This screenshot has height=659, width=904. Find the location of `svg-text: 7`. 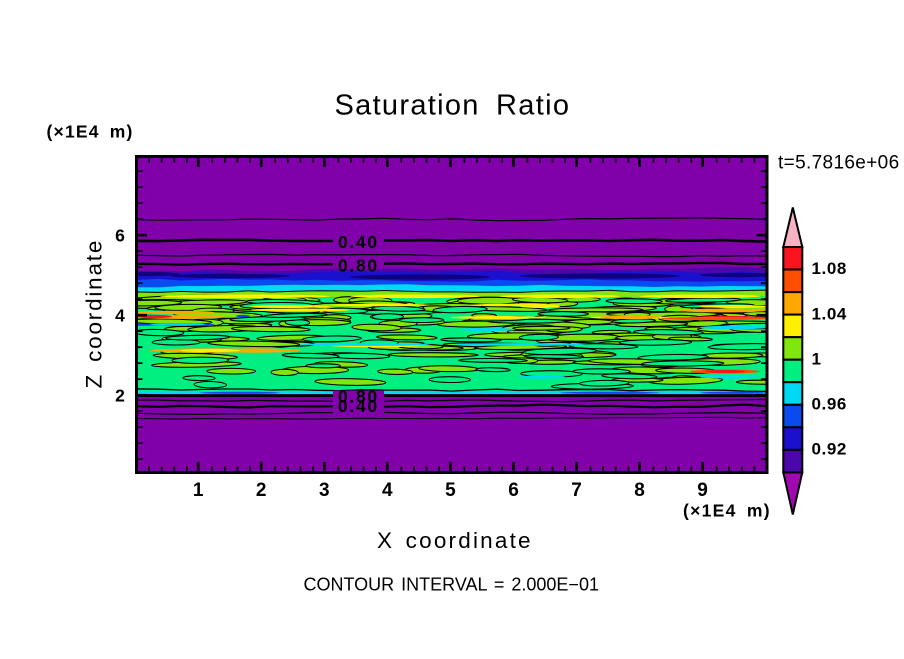

svg-text: 7 is located at coordinates (576, 490).